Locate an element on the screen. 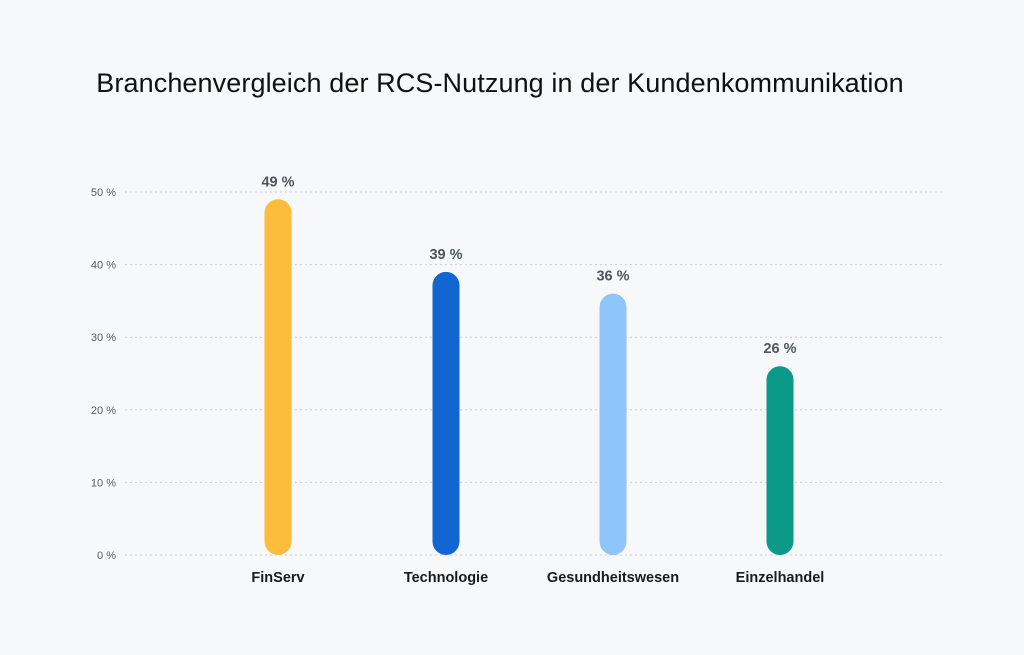 The width and height of the screenshot is (1024, 655). y-tick-label: 20 % is located at coordinates (103, 411).